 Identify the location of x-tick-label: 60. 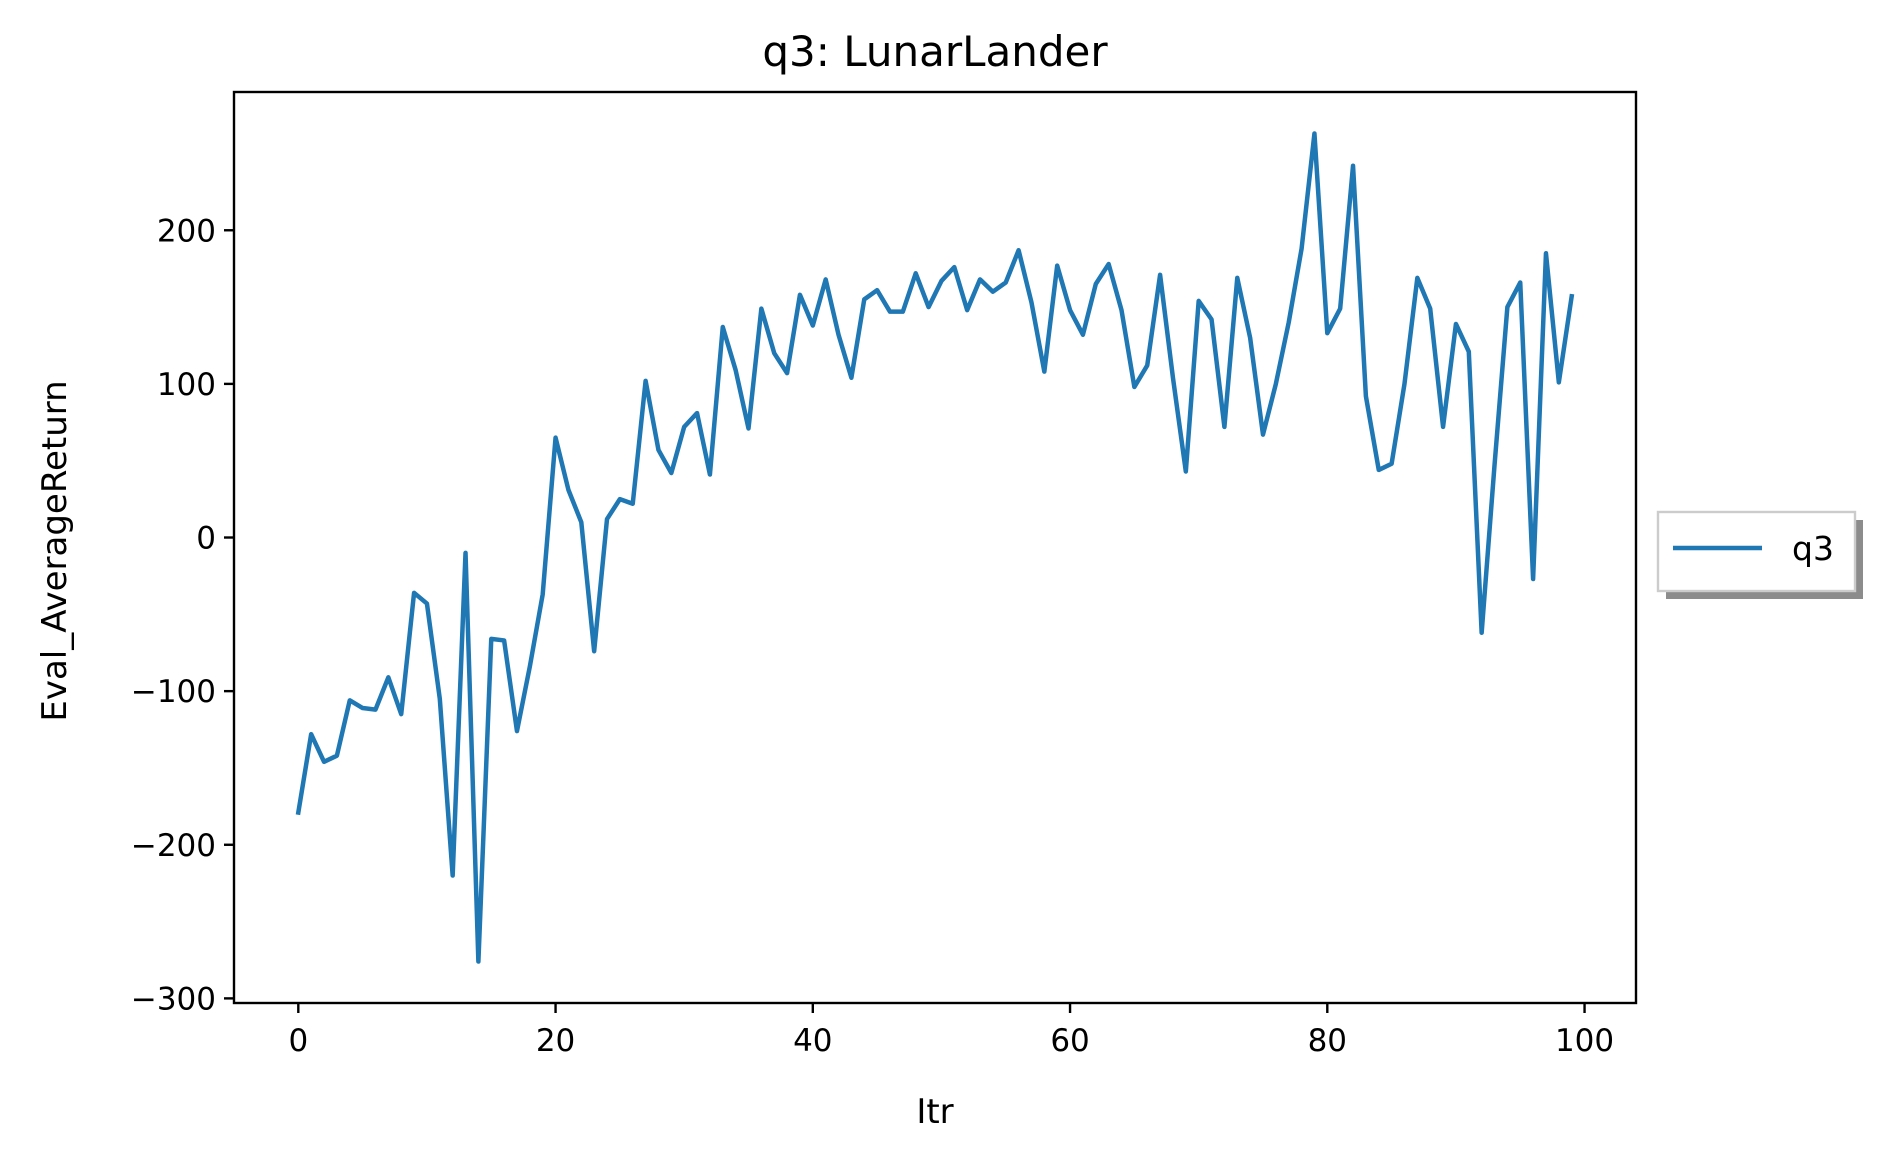
(1069, 1041).